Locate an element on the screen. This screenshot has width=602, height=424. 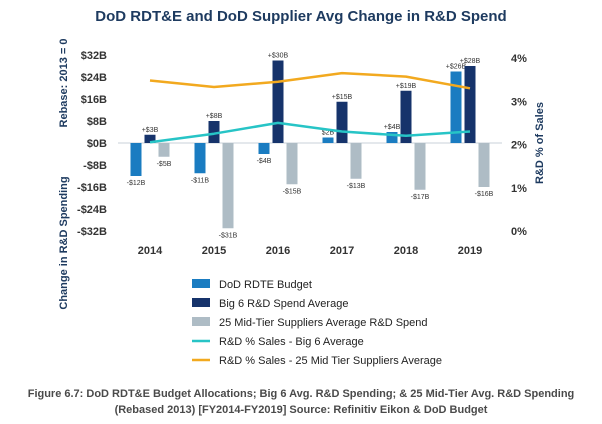
bar-dod-rdte-budget-2019 is located at coordinates (456, 107).